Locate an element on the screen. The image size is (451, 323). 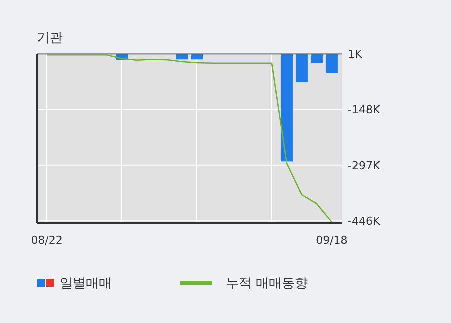
x-tick-label: 08/22 is located at coordinates (47, 240).